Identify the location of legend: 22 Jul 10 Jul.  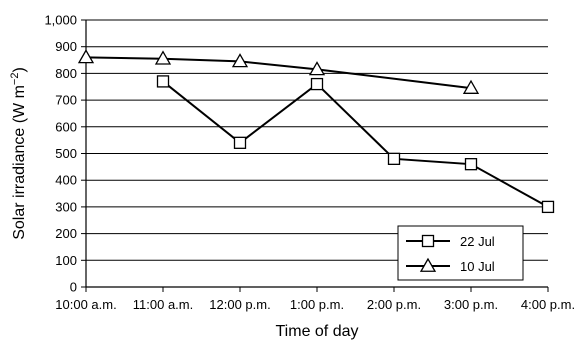
(460, 253).